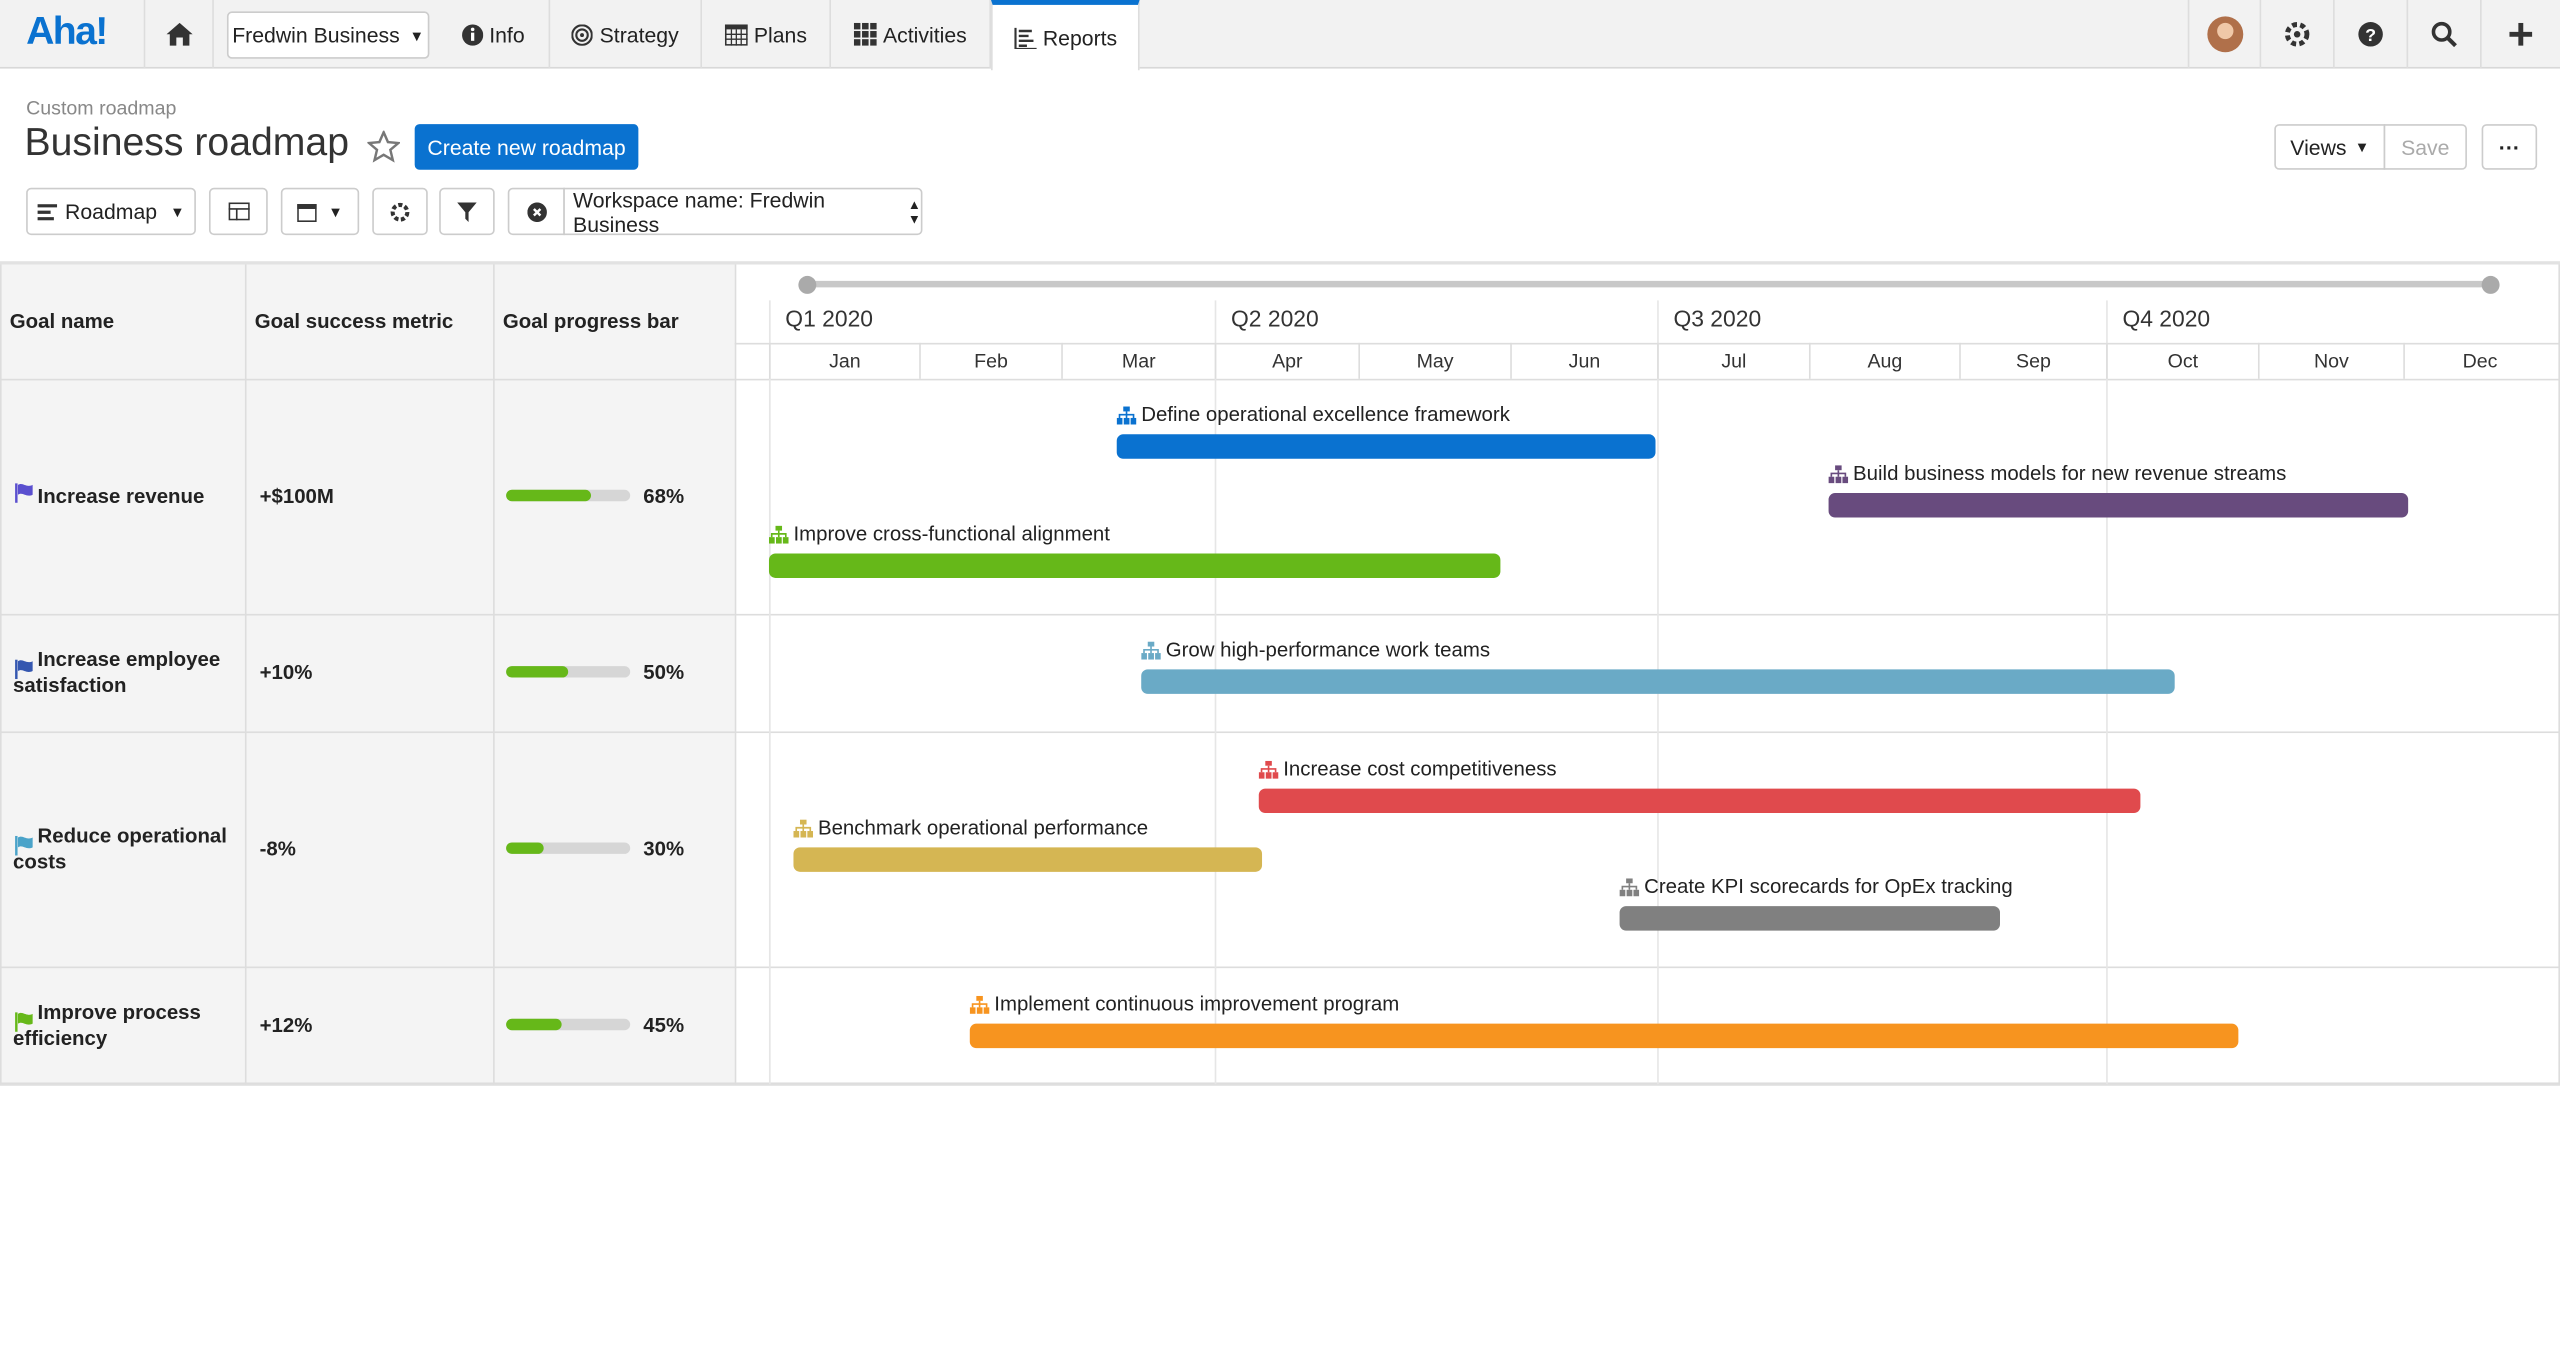 This screenshot has width=2560, height=1368. Describe the element at coordinates (2298, 34) in the screenshot. I see `settings-button` at that location.